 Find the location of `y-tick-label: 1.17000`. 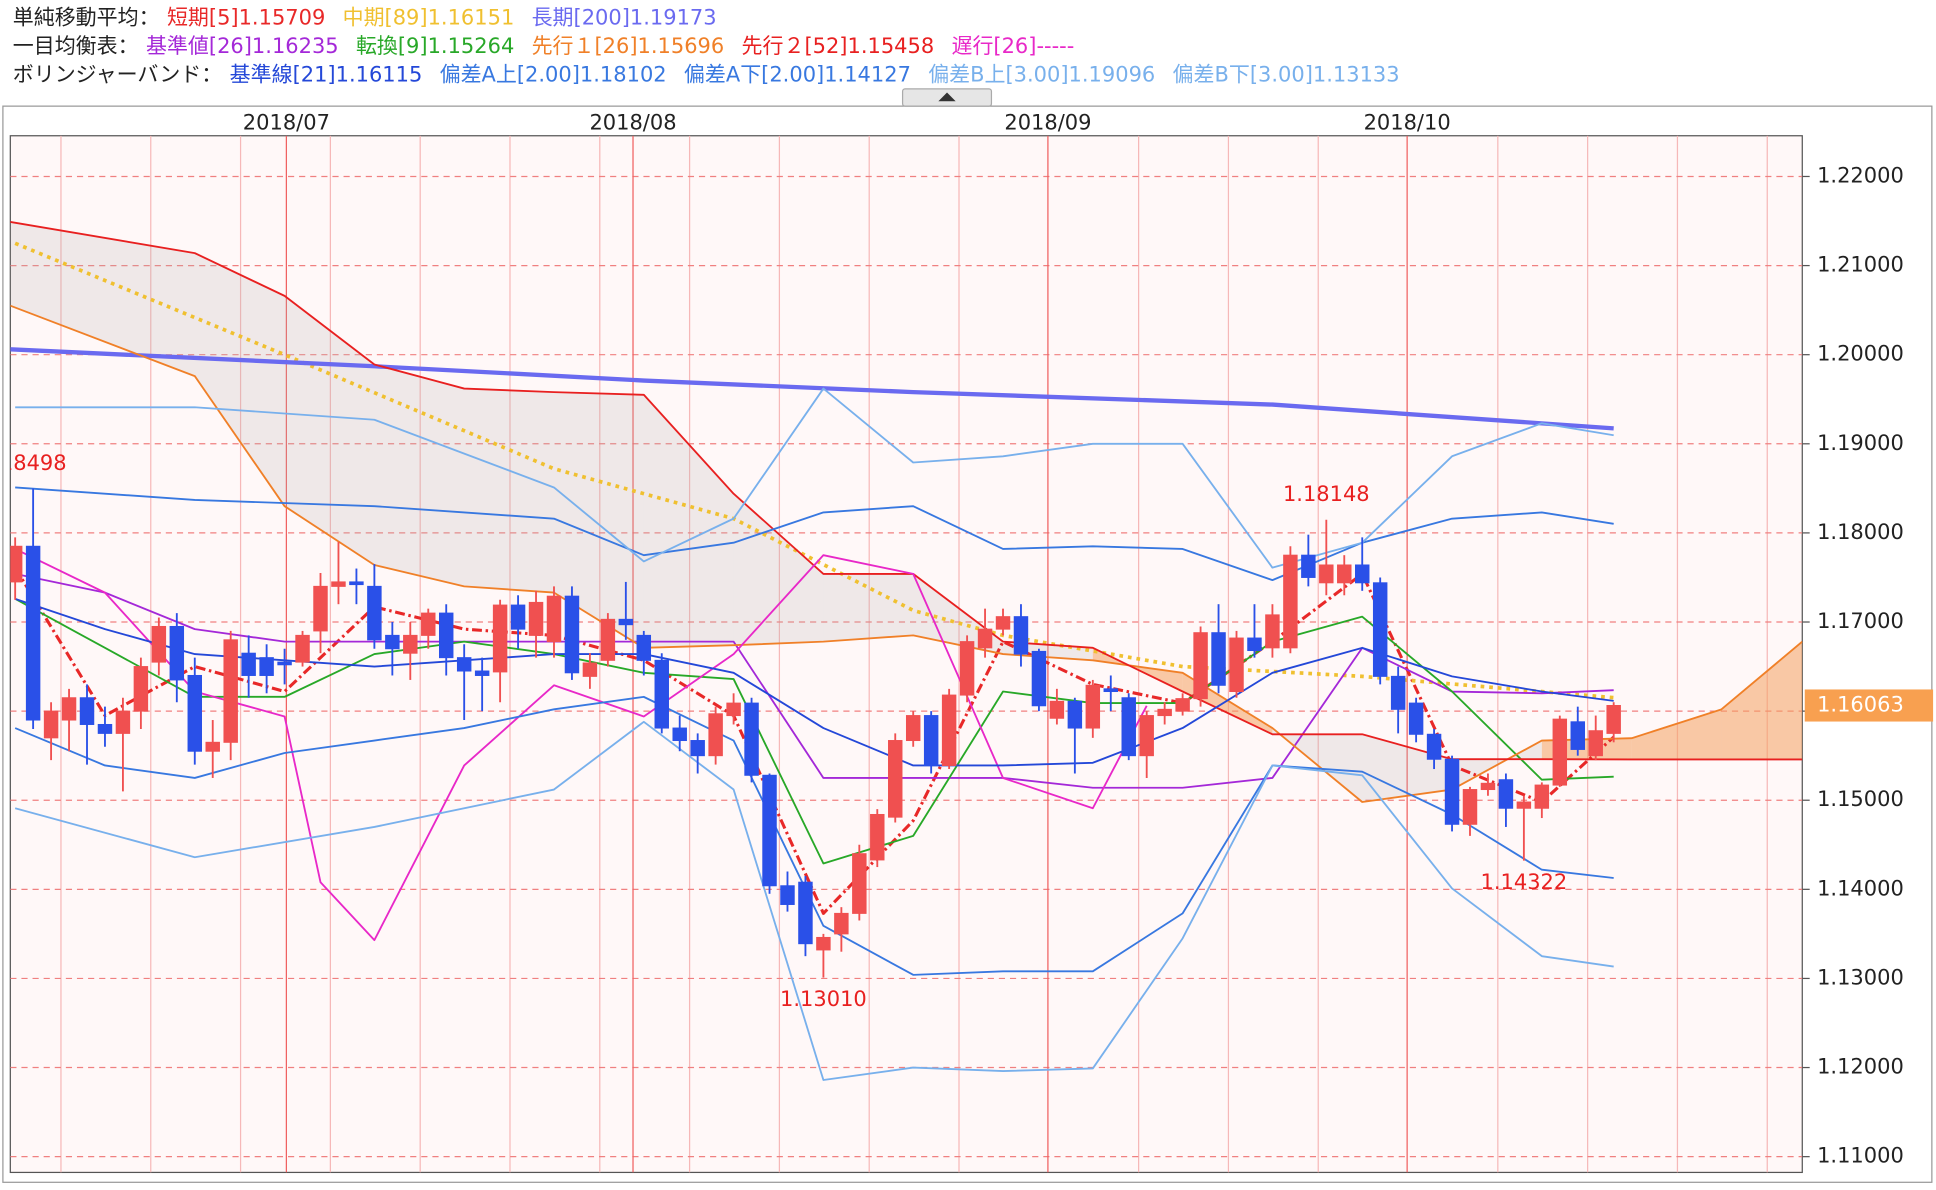

y-tick-label: 1.17000 is located at coordinates (1860, 621).